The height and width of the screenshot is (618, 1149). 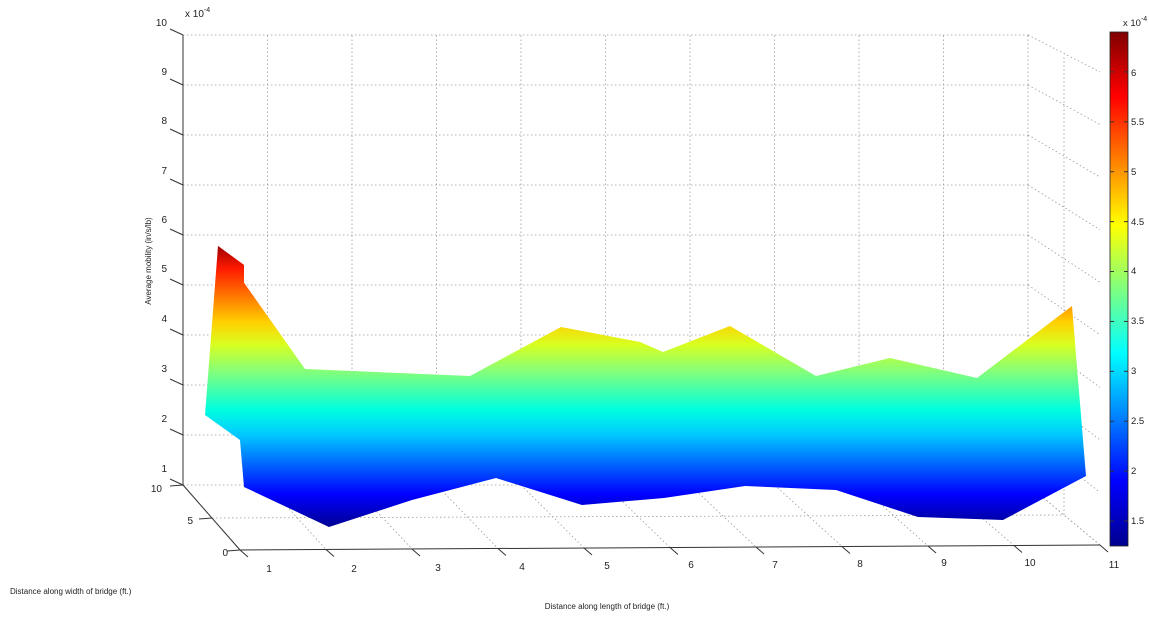 I want to click on colorbar-label: 2.5, so click(x=1137, y=421).